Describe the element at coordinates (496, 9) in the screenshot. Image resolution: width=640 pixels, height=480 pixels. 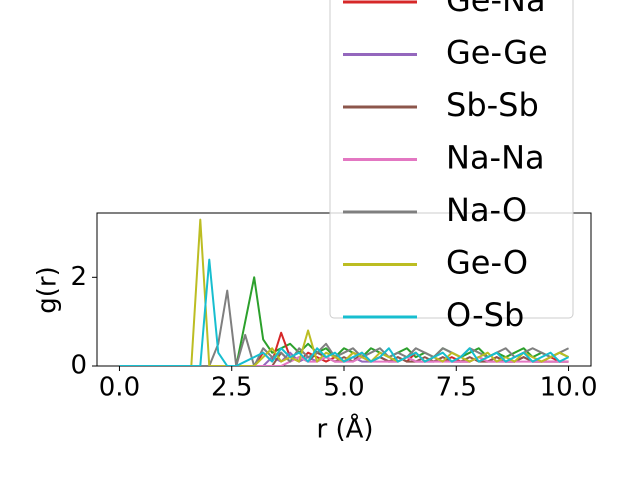
I see `legend-label: Ge-Na` at that location.